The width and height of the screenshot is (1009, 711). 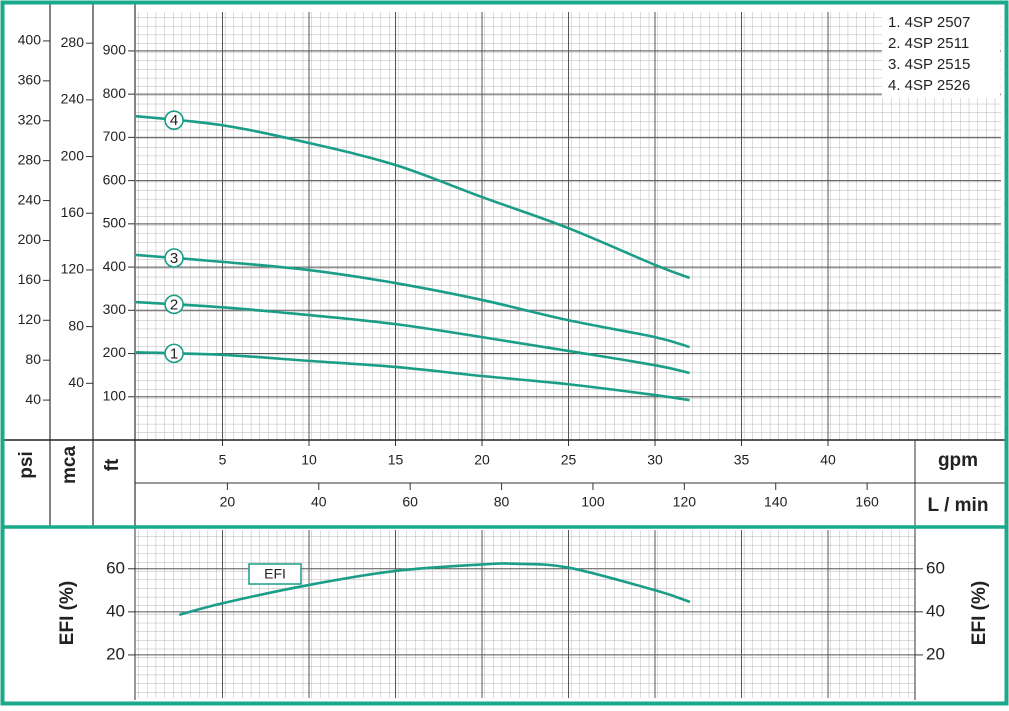 What do you see at coordinates (115, 309) in the screenshot?
I see `y-tick-label: 300` at bounding box center [115, 309].